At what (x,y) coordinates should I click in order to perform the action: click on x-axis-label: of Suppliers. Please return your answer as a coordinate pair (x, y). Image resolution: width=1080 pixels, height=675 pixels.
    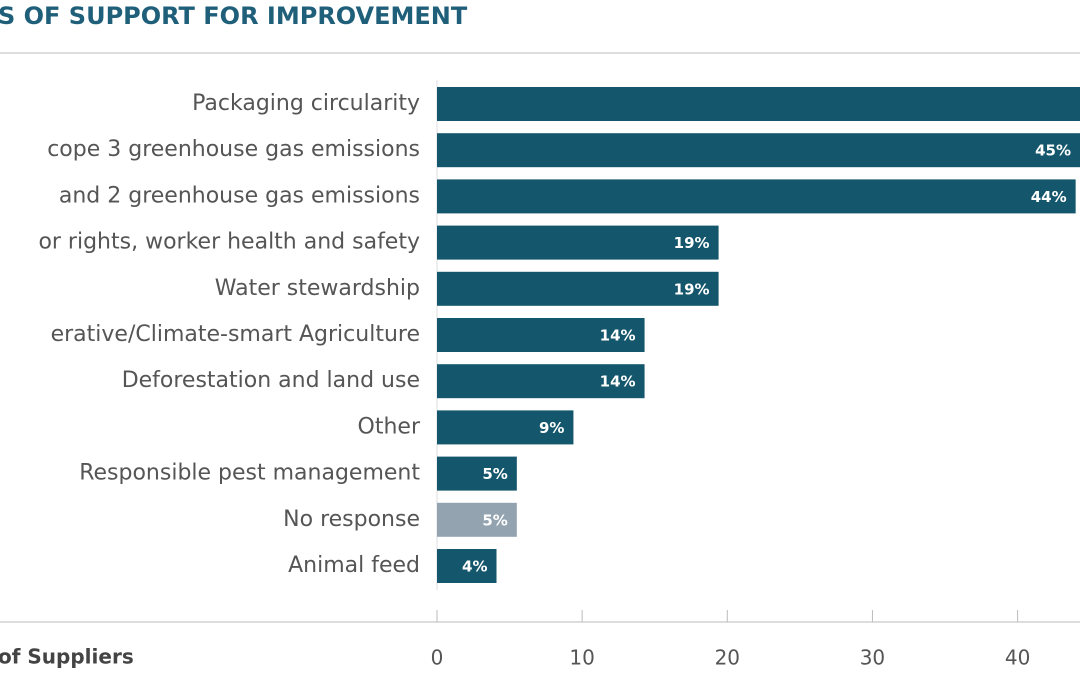
    Looking at the image, I should click on (67, 657).